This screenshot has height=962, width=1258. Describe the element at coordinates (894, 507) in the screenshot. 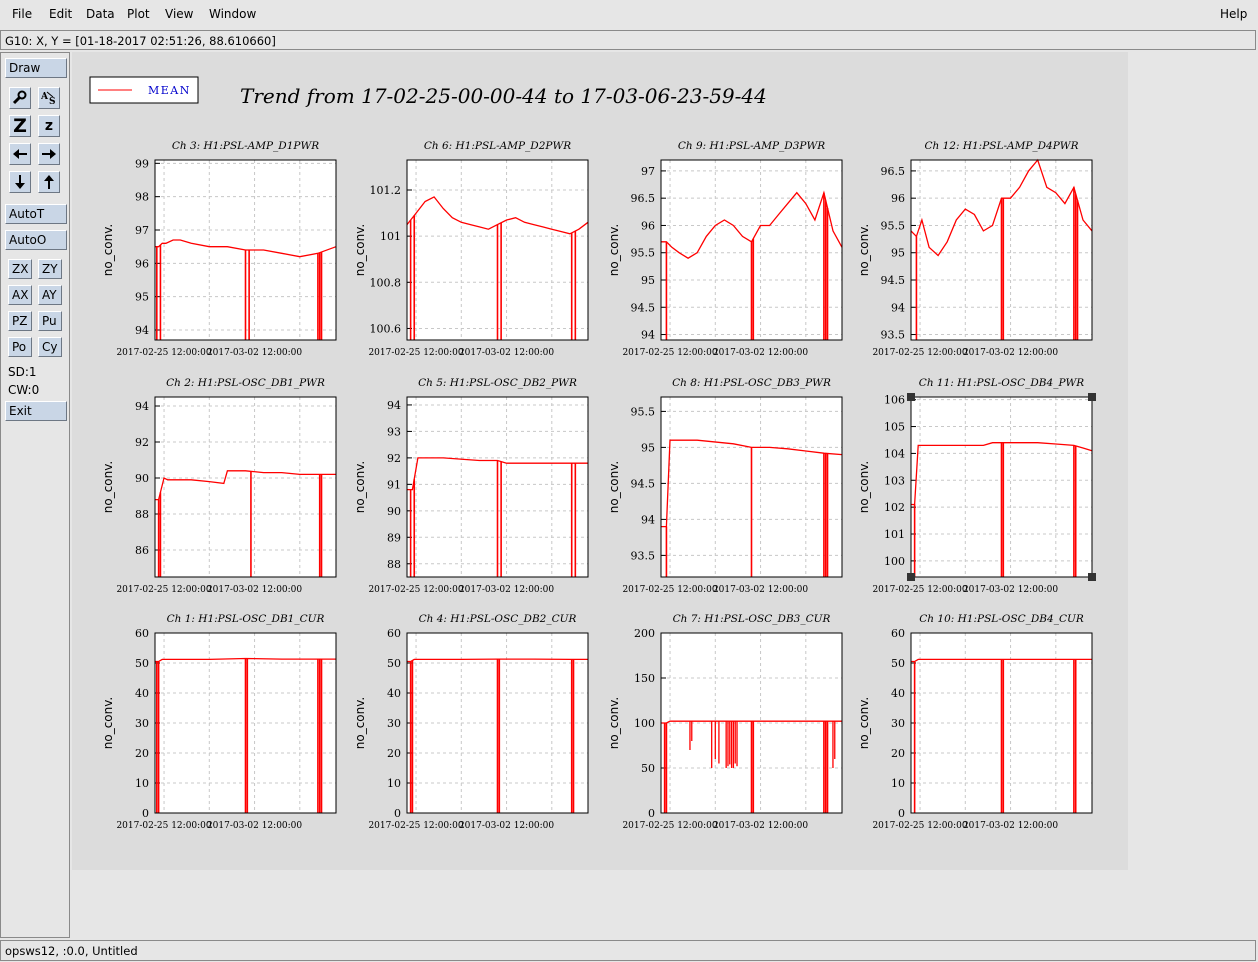

I see `y-tick-label: 102` at that location.